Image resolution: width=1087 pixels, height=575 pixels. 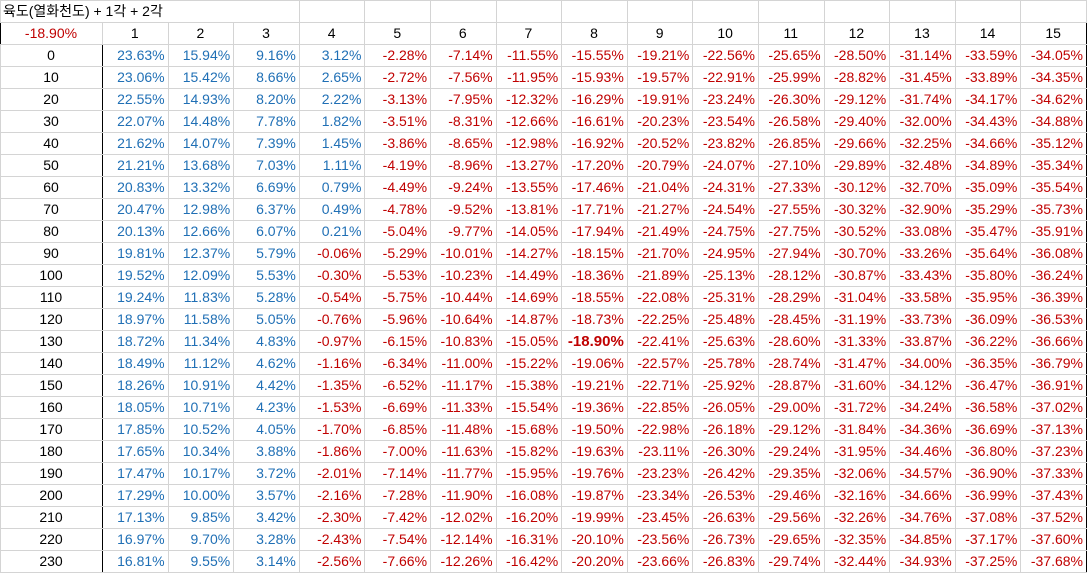 What do you see at coordinates (201, 77) in the screenshot?
I see `value-cell: 15.42%` at bounding box center [201, 77].